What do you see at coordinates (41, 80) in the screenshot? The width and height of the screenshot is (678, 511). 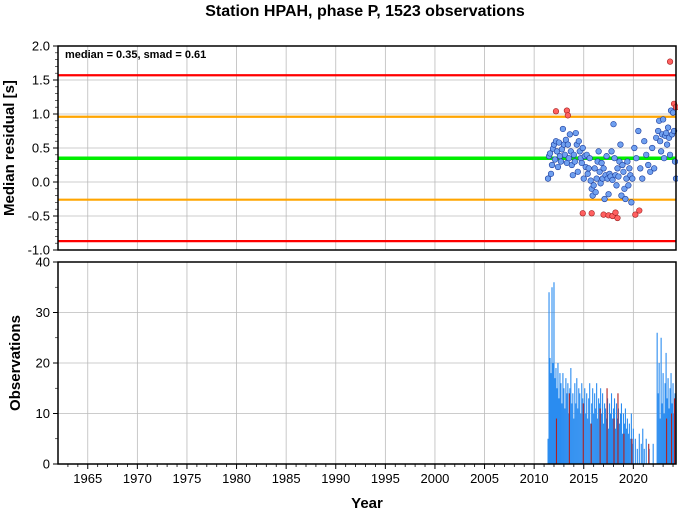 I see `y-tick-label: 1.5` at bounding box center [41, 80].